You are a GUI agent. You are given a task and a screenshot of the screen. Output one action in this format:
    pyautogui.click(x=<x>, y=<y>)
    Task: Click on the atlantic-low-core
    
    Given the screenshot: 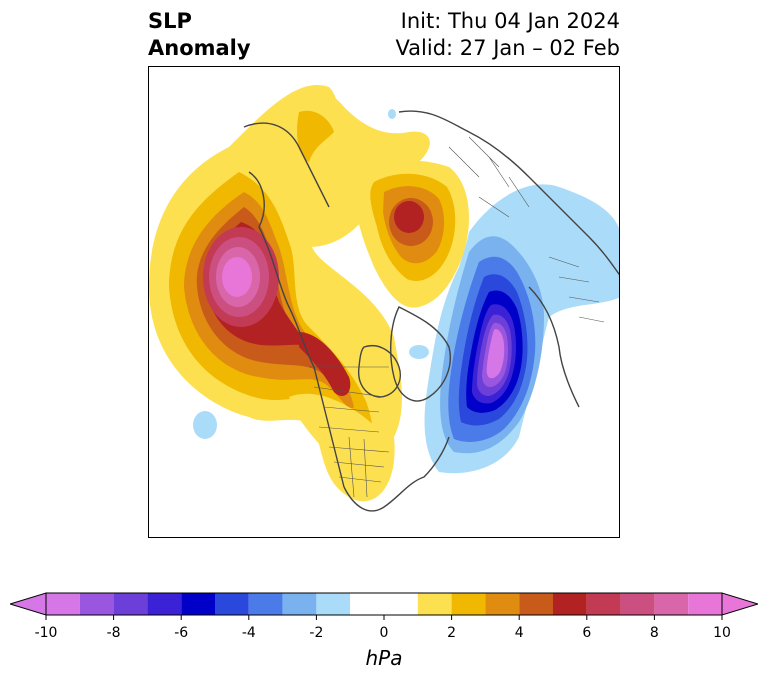 What is the action you would take?
    pyautogui.click(x=495, y=354)
    